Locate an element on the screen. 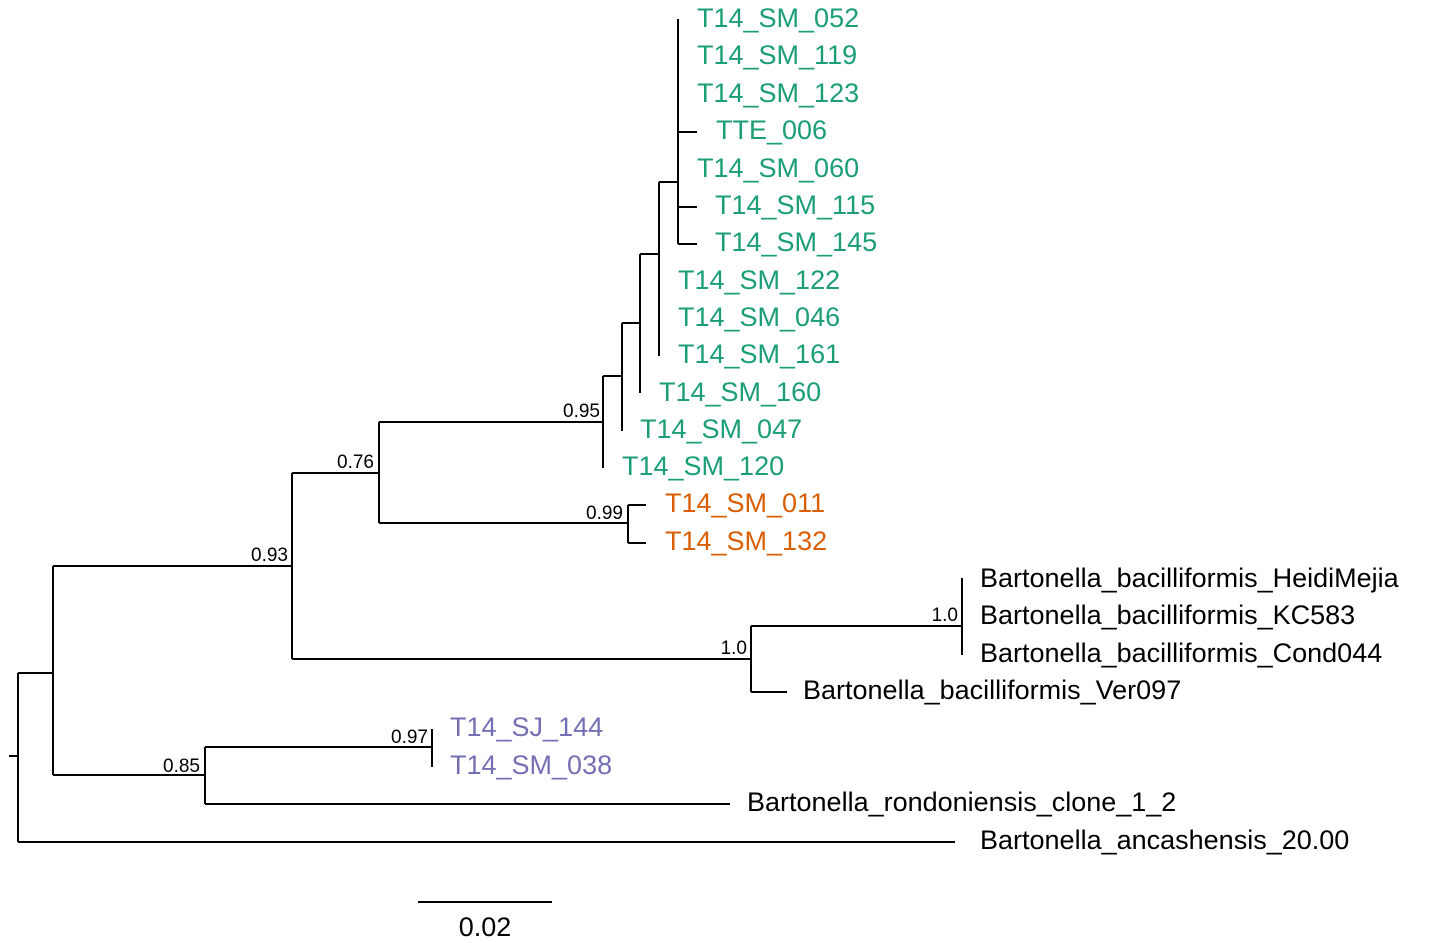 This screenshot has height=943, width=1442. tip-label: T14_SM_060 is located at coordinates (778, 168).